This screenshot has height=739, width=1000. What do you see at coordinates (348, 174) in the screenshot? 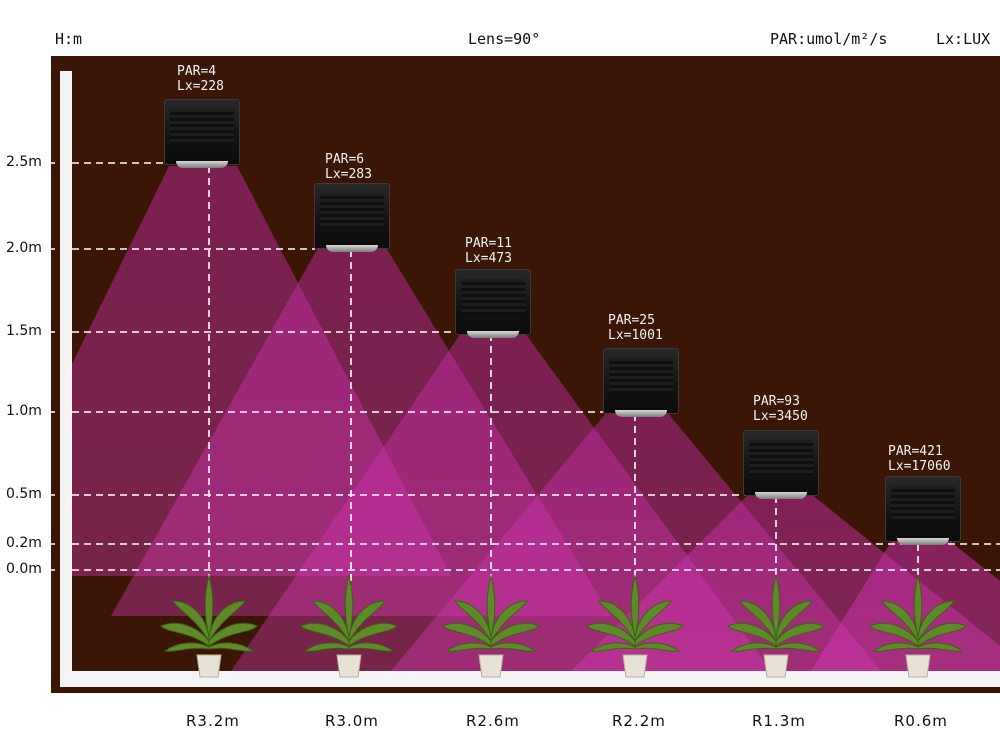
I see `lamp-2-lux: Lx=283` at bounding box center [348, 174].